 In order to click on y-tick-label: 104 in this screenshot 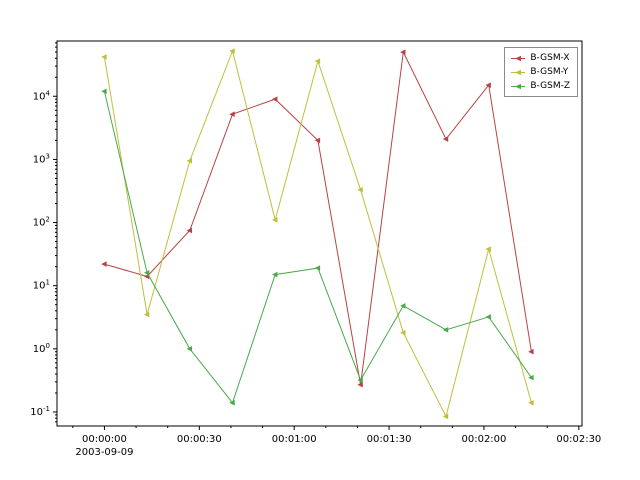, I will do `click(42, 95)`.